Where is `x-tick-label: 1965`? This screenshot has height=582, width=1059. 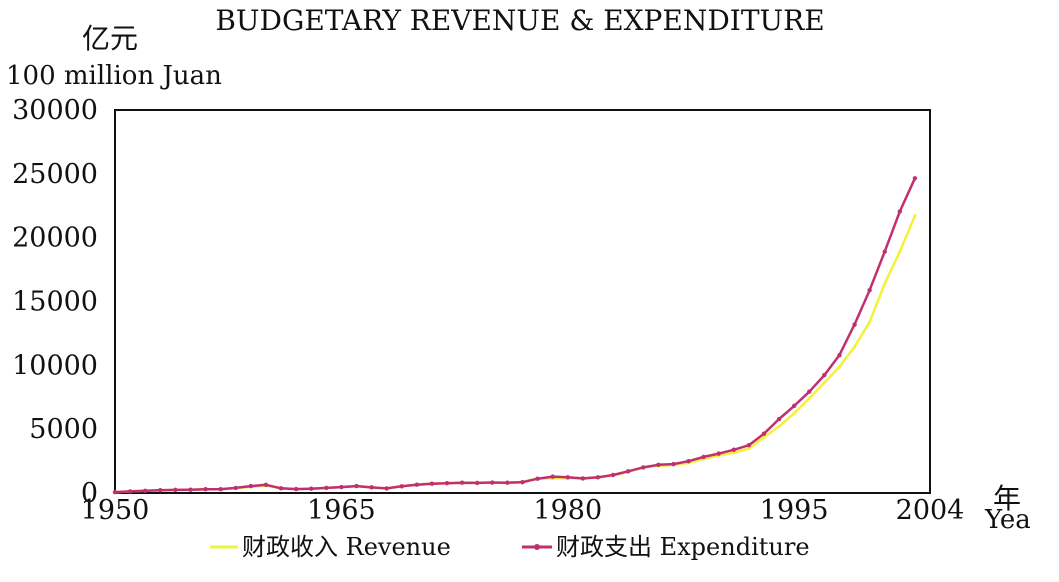
x-tick-label: 1965 is located at coordinates (341, 510).